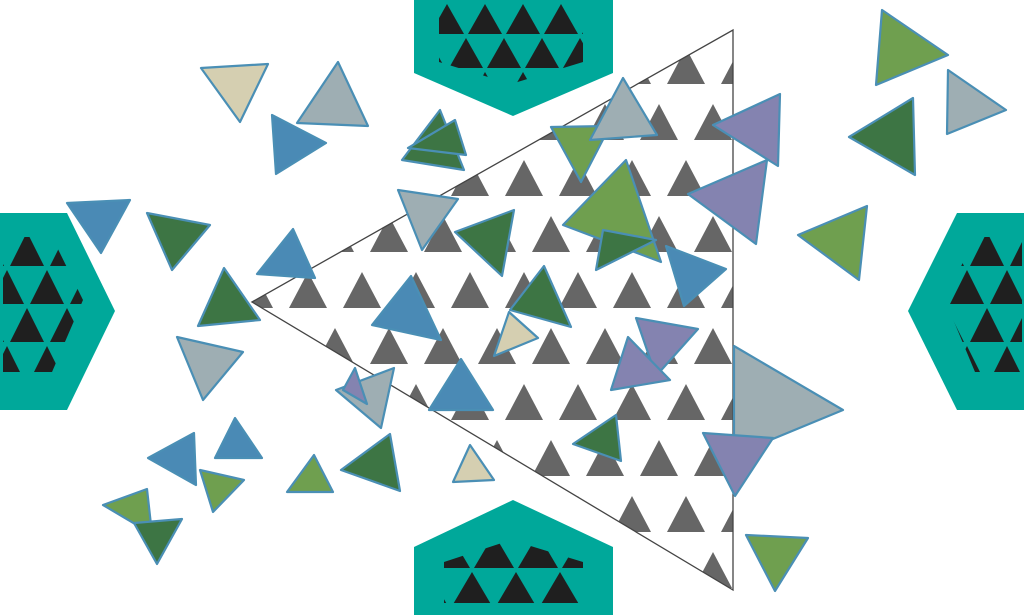 Image resolution: width=1024 pixels, height=615 pixels. Describe the element at coordinates (57, 311) in the screenshot. I see `left-hexagon` at that location.